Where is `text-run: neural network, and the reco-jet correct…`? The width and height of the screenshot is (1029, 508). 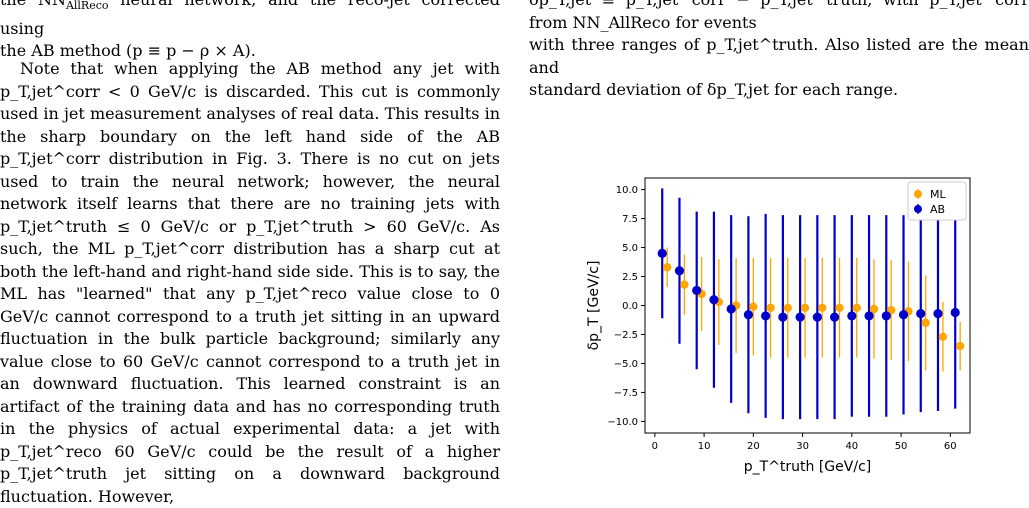
text-run: neural network, and the reco-jet correct… is located at coordinates (250, 19).